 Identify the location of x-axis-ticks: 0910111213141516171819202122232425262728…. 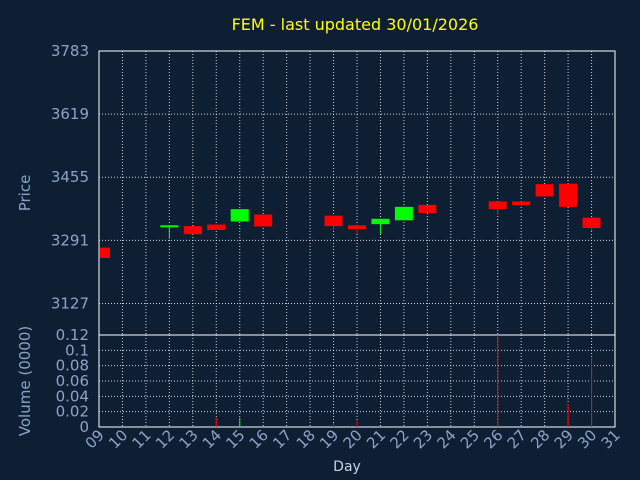
(353, 439).